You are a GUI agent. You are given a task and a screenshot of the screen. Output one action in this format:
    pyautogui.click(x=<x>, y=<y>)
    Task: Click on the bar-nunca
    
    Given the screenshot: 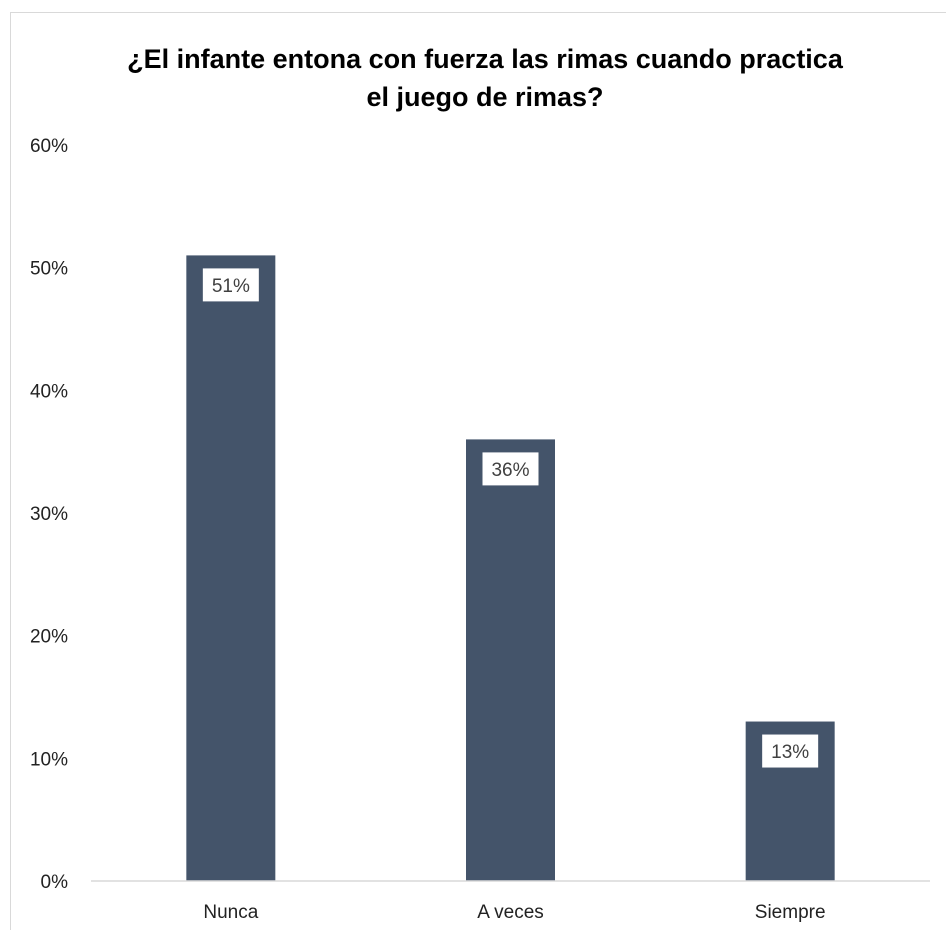 What is the action you would take?
    pyautogui.click(x=231, y=568)
    